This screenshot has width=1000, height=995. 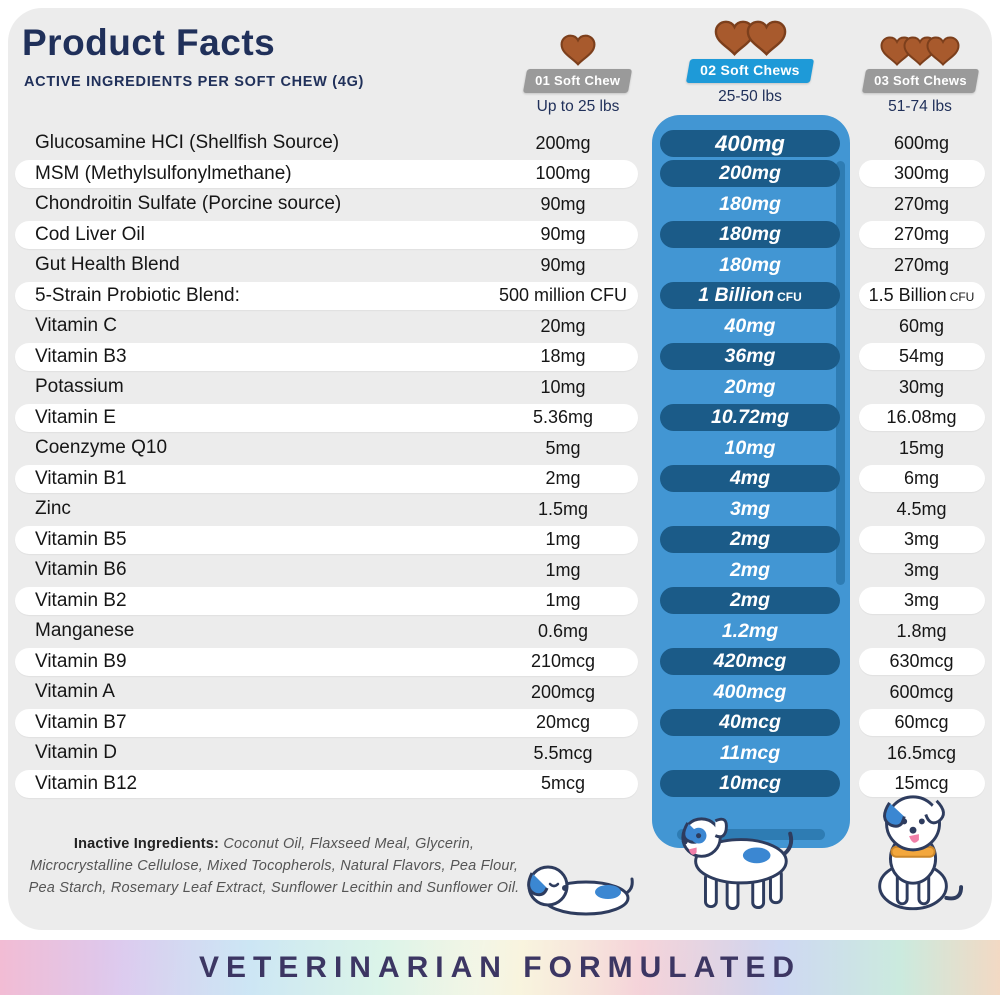 I want to click on table-row: Vitamin B5 1mg 2mg 3mg, so click(x=500, y=540).